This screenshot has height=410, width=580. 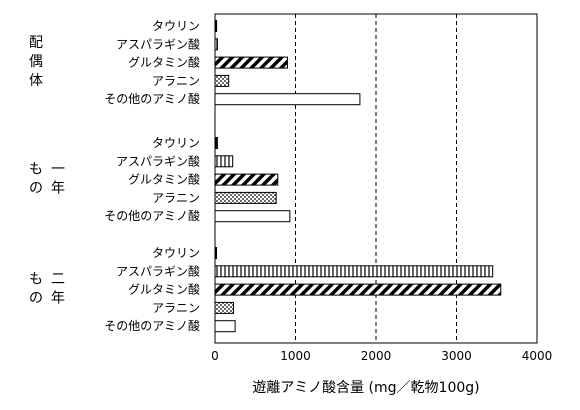 What do you see at coordinates (295, 356) in the screenshot?
I see `x-tick-label: 1000` at bounding box center [295, 356].